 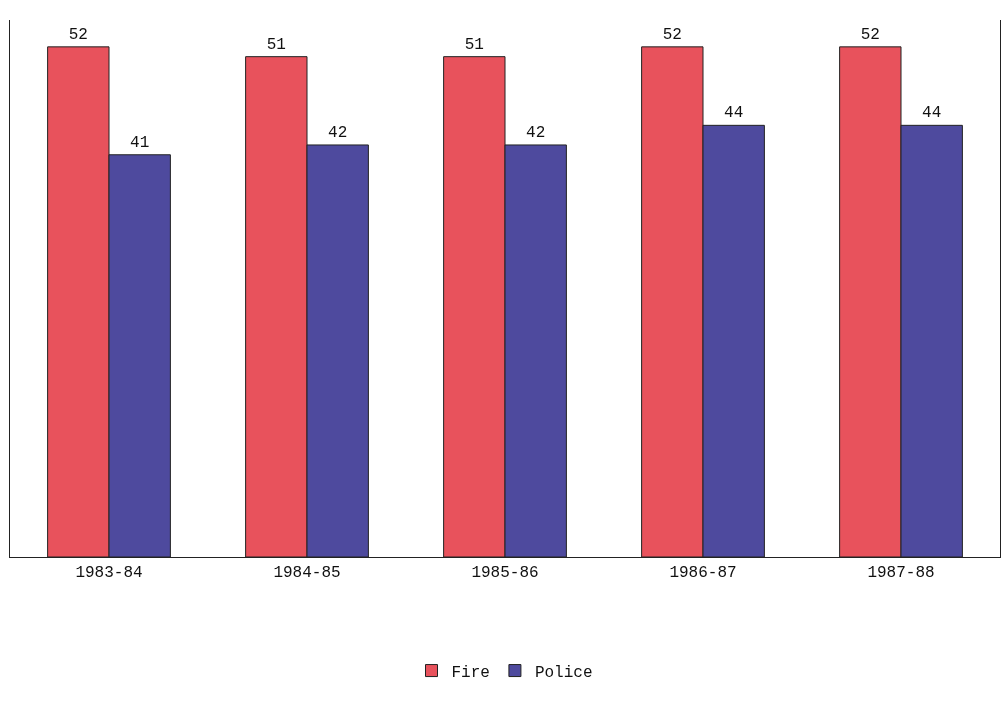 What do you see at coordinates (307, 573) in the screenshot?
I see `x-tick-label: 1984-85` at bounding box center [307, 573].